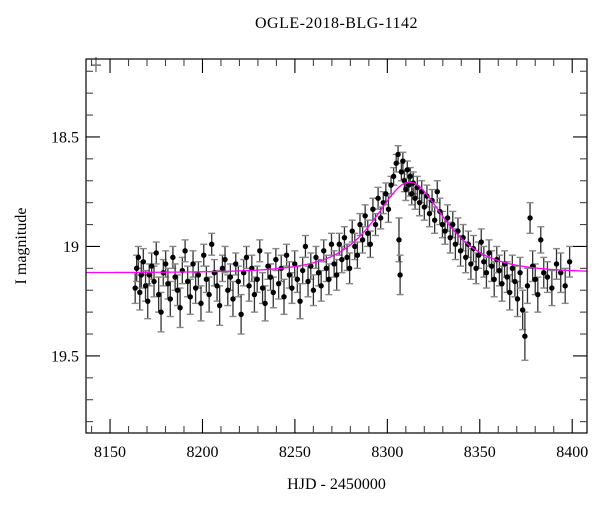  What do you see at coordinates (480, 452) in the screenshot?
I see `x-tick-label: 8350` at bounding box center [480, 452].